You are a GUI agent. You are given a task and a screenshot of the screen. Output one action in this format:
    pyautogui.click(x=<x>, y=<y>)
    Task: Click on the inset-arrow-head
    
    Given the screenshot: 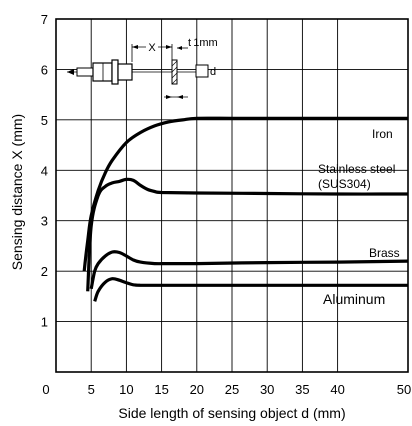 What is the action you would take?
    pyautogui.click(x=70, y=72)
    